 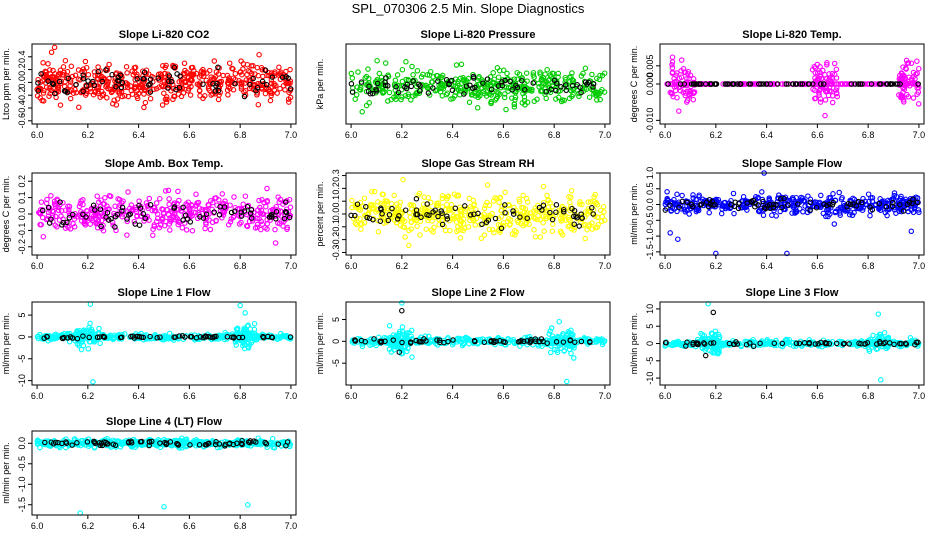 I want to click on y-tick-label: 0.2, so click(x=336, y=188).